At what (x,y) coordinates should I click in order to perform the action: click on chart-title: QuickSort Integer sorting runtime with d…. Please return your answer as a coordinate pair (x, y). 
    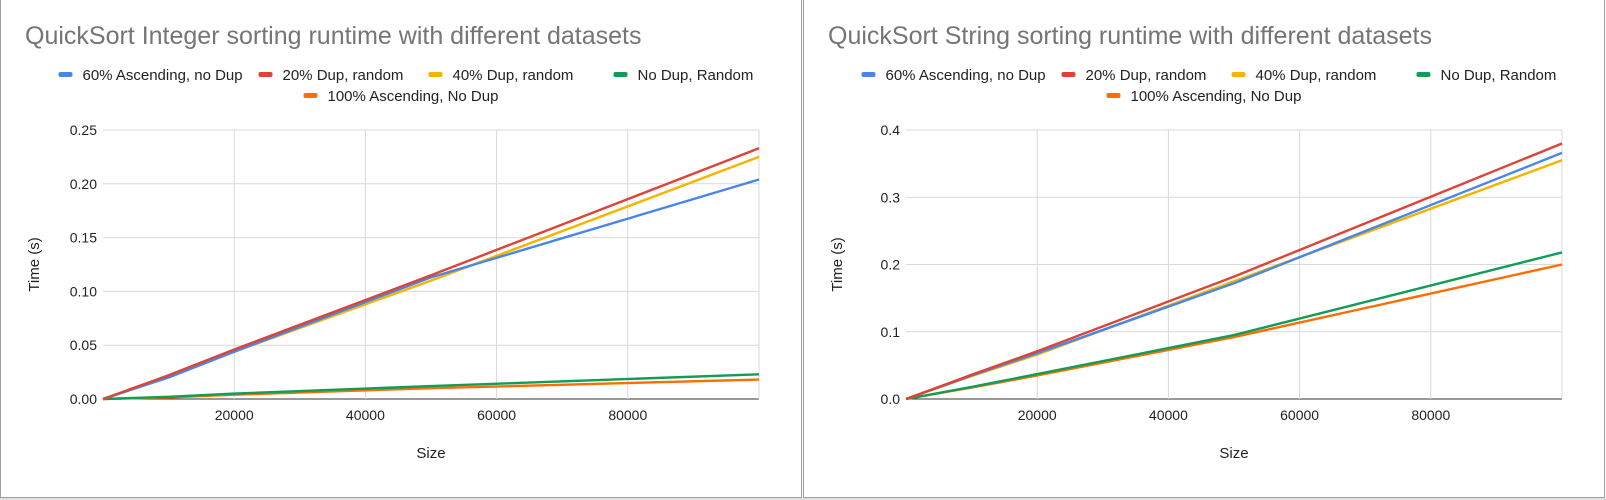
    Looking at the image, I should click on (333, 36).